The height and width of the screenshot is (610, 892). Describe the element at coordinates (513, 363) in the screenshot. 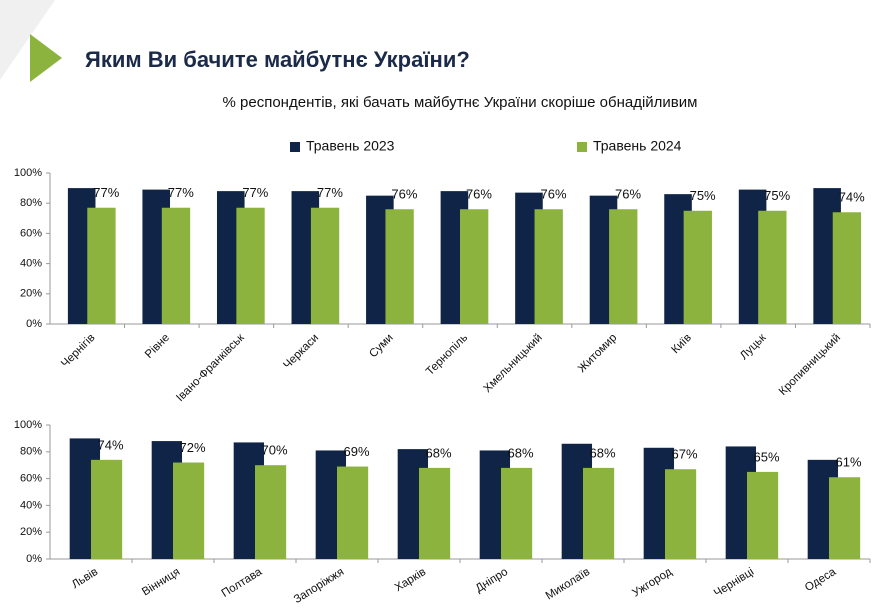

I see `x-tick-label: Хмельницький` at that location.